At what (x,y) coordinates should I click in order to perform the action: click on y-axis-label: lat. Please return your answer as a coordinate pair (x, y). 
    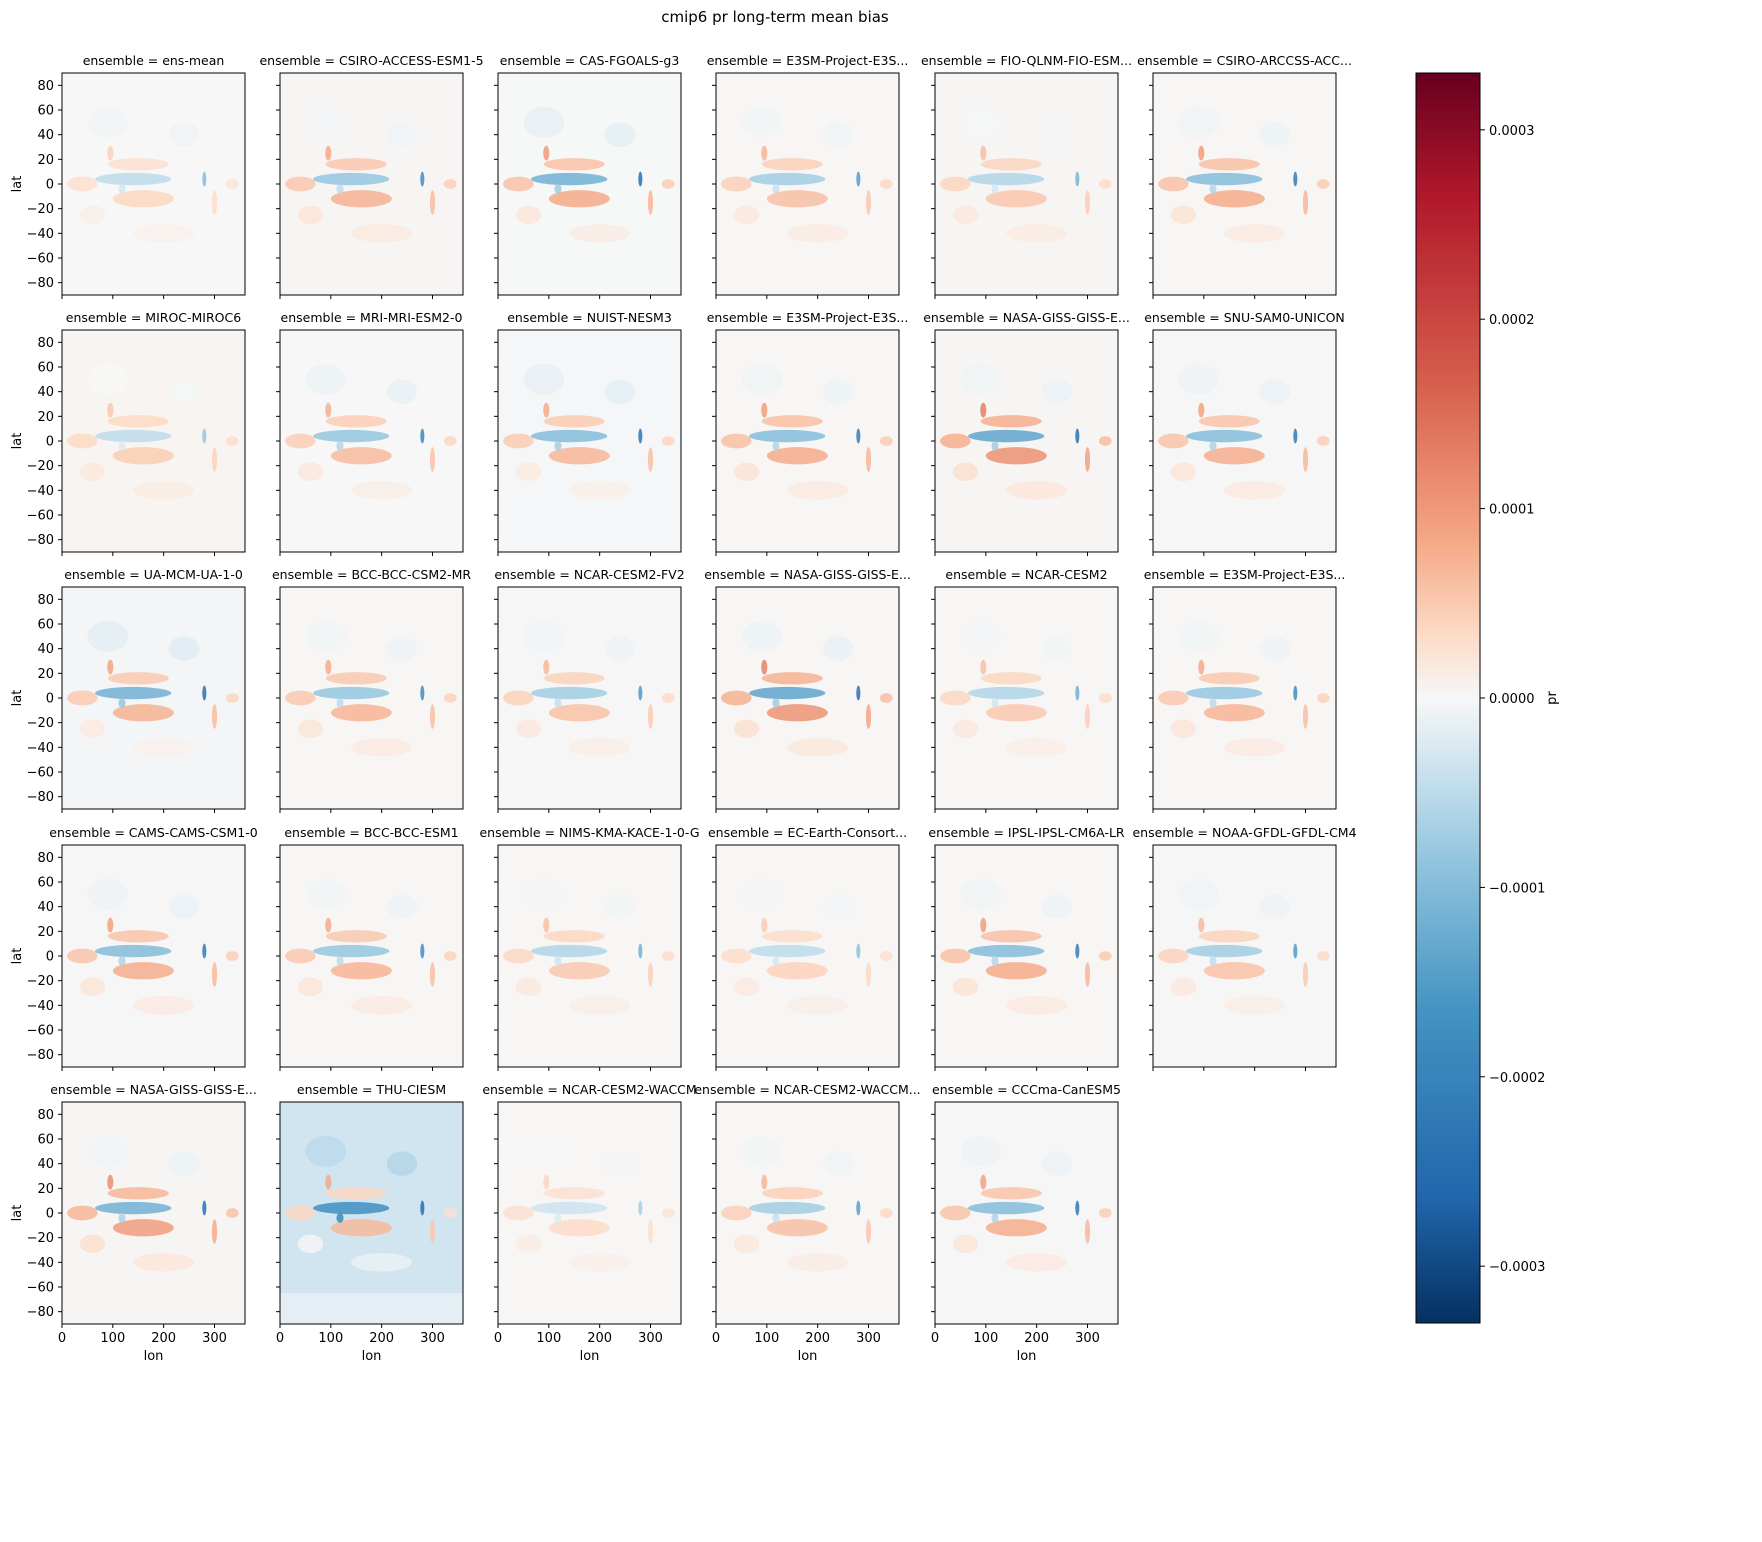
    Looking at the image, I should click on (17, 1213).